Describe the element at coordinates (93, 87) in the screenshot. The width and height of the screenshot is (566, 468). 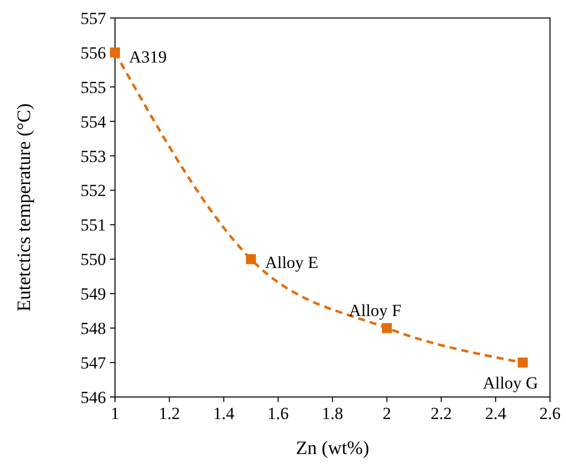
I see `y-tick-label: 555` at that location.